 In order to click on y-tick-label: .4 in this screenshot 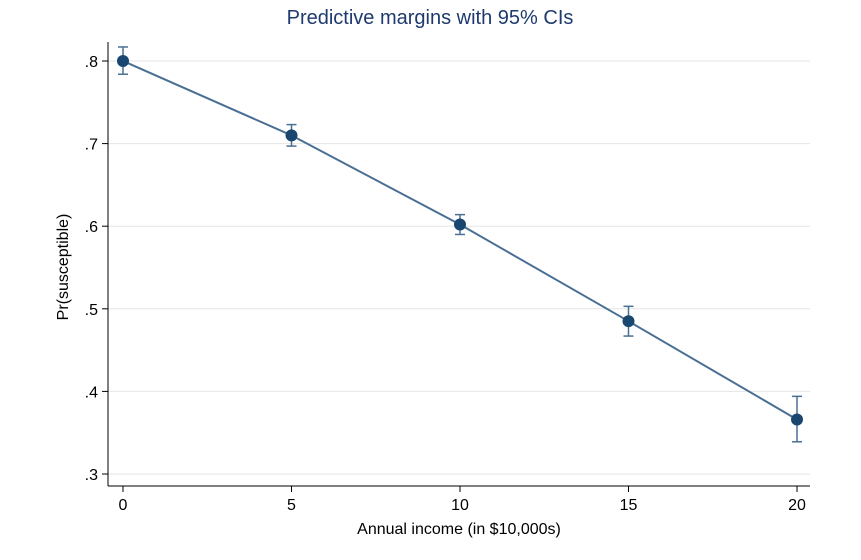, I will do `click(91, 392)`.